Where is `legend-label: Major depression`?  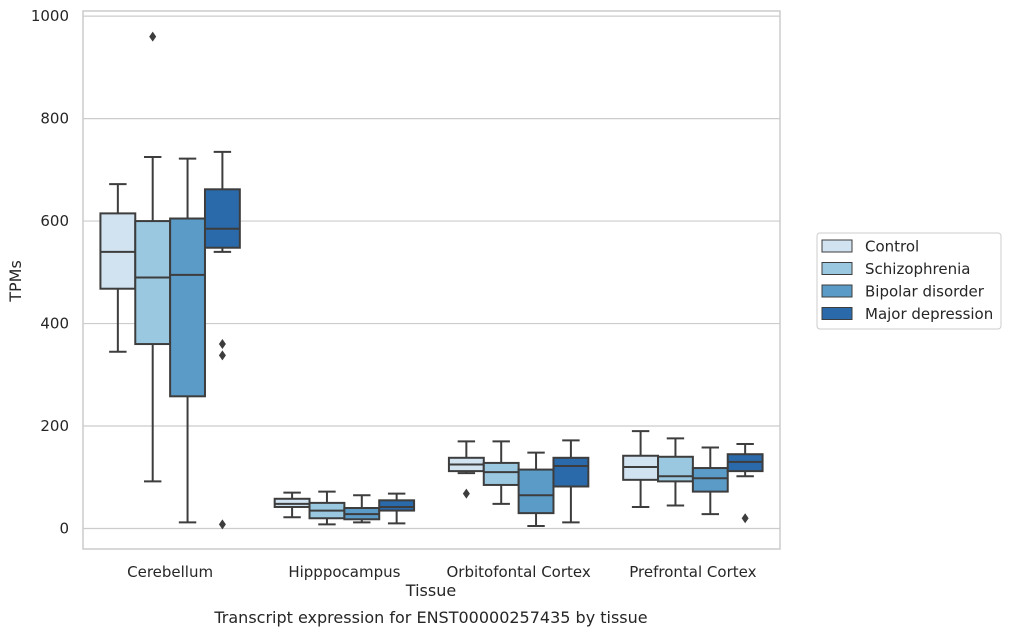 legend-label: Major depression is located at coordinates (929, 314).